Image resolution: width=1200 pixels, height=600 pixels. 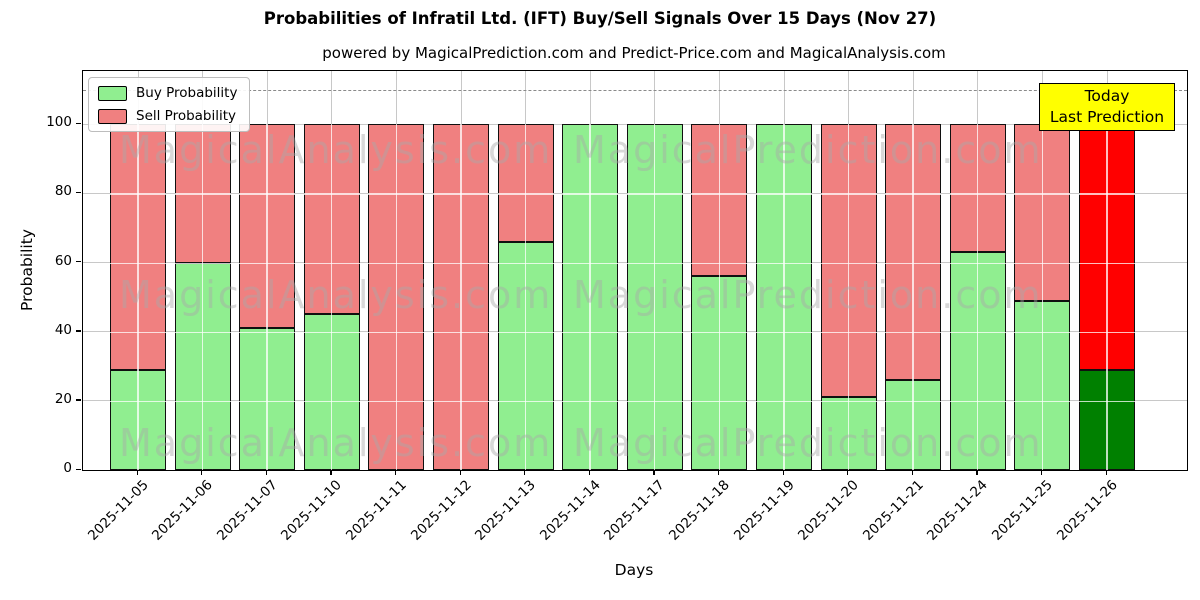 What do you see at coordinates (441, 510) in the screenshot?
I see `x-tick-label: 2025-11-12` at bounding box center [441, 510].